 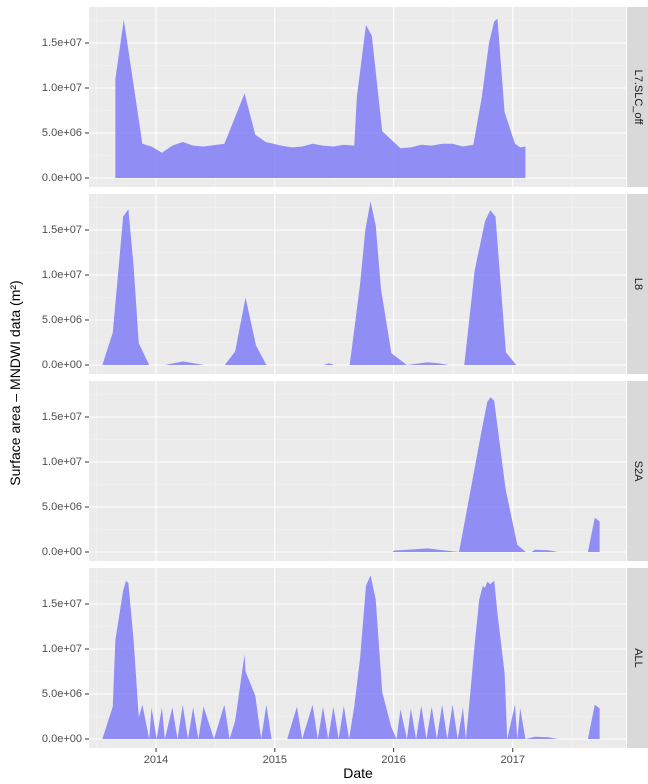 I want to click on x-axis-title: Date, so click(x=358, y=773).